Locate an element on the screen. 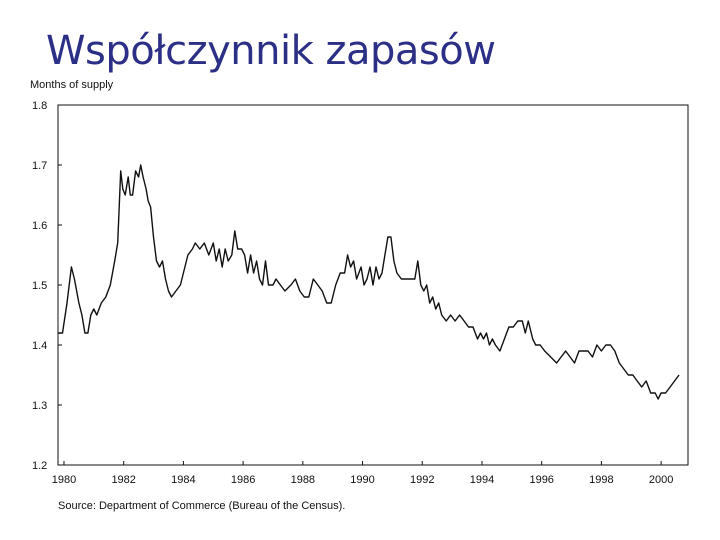 This screenshot has width=720, height=540. x-tick-label: 1994 is located at coordinates (482, 480).